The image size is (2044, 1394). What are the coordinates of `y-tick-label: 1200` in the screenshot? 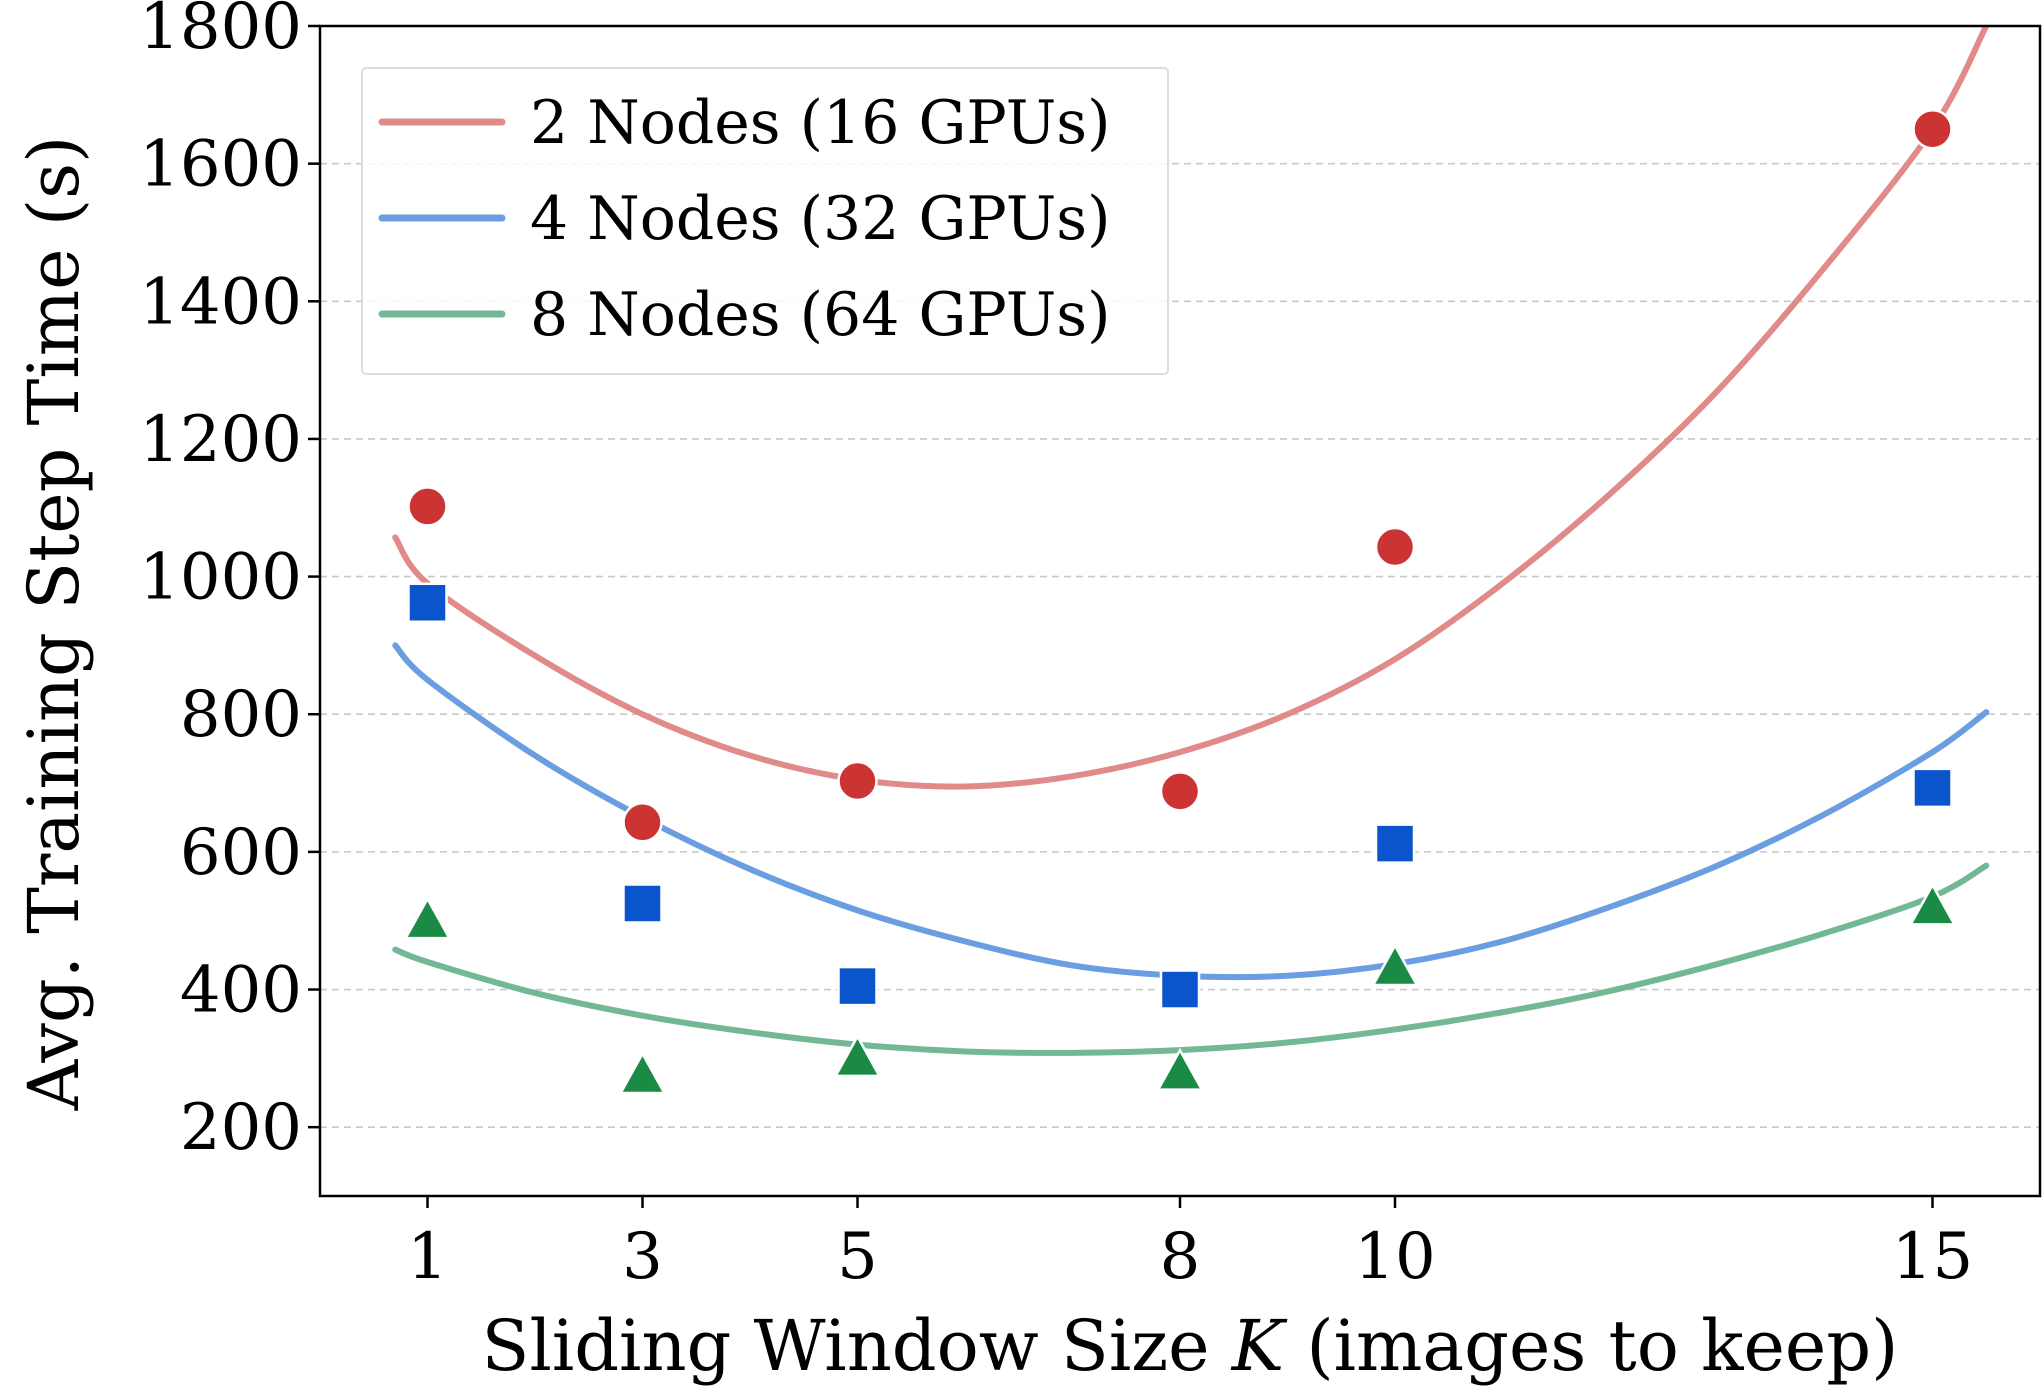 It's located at (220, 440).